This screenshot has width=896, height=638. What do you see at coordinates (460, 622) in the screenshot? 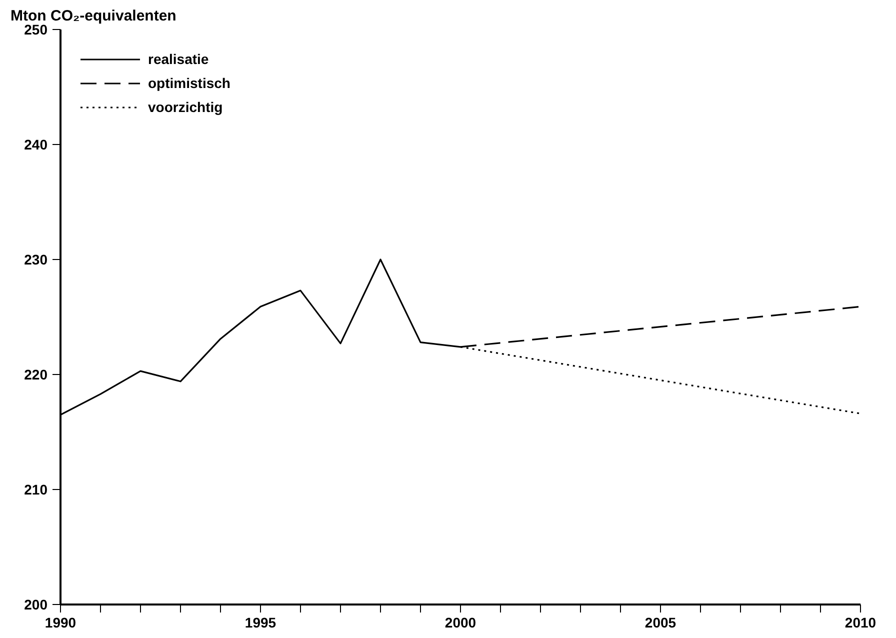
I see `x-tick-label: 2000` at bounding box center [460, 622].